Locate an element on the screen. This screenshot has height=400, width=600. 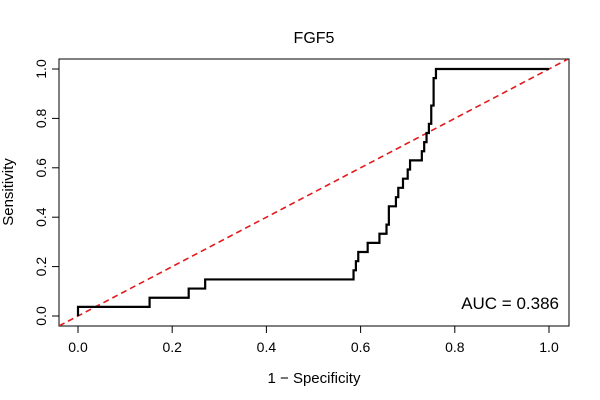
chart-title: FGF5 is located at coordinates (314, 38).